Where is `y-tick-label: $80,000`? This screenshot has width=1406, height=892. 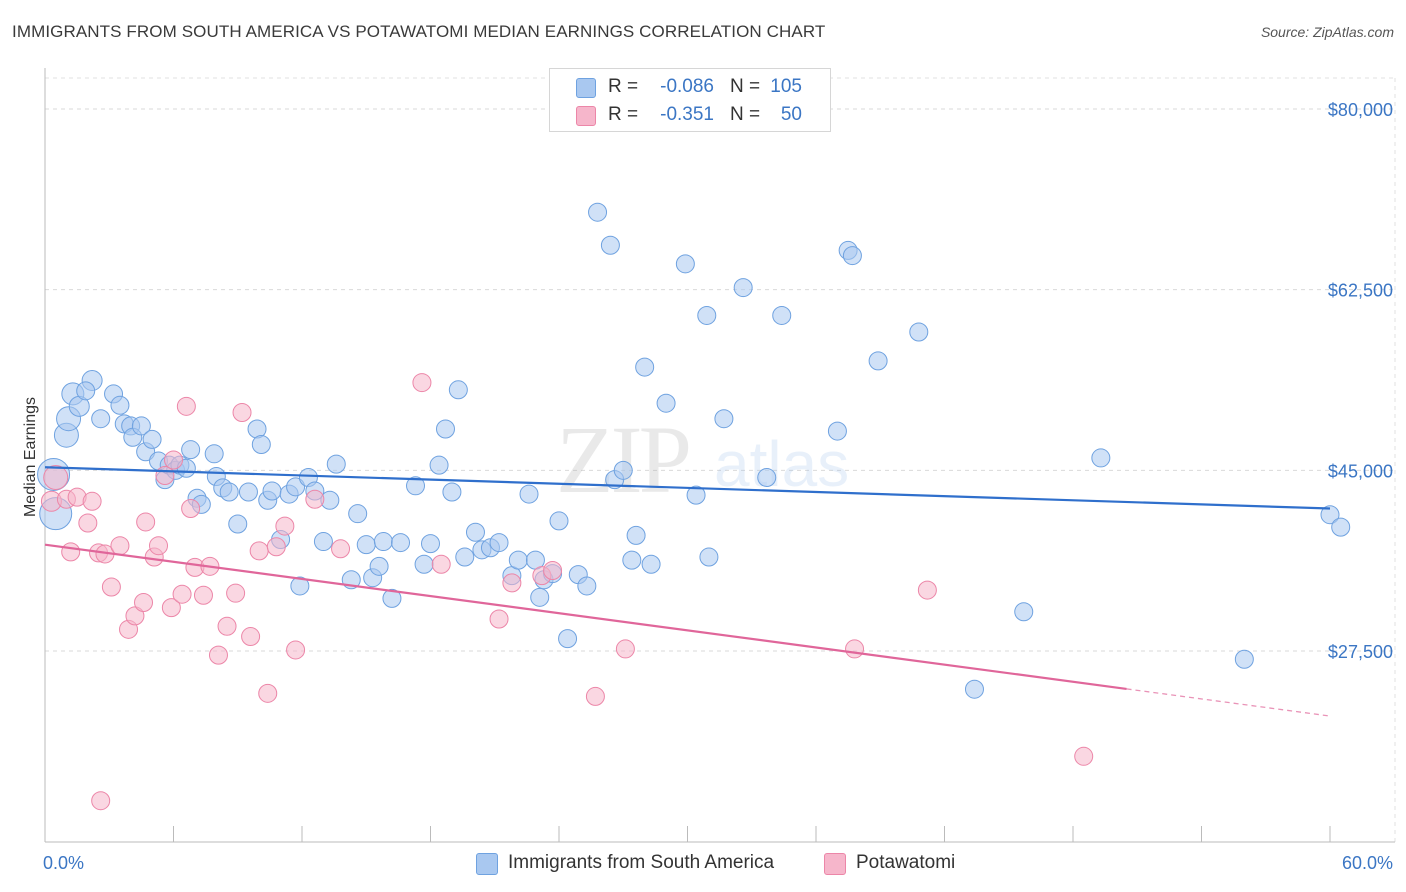 y-tick-label: $80,000 is located at coordinates (1360, 110).